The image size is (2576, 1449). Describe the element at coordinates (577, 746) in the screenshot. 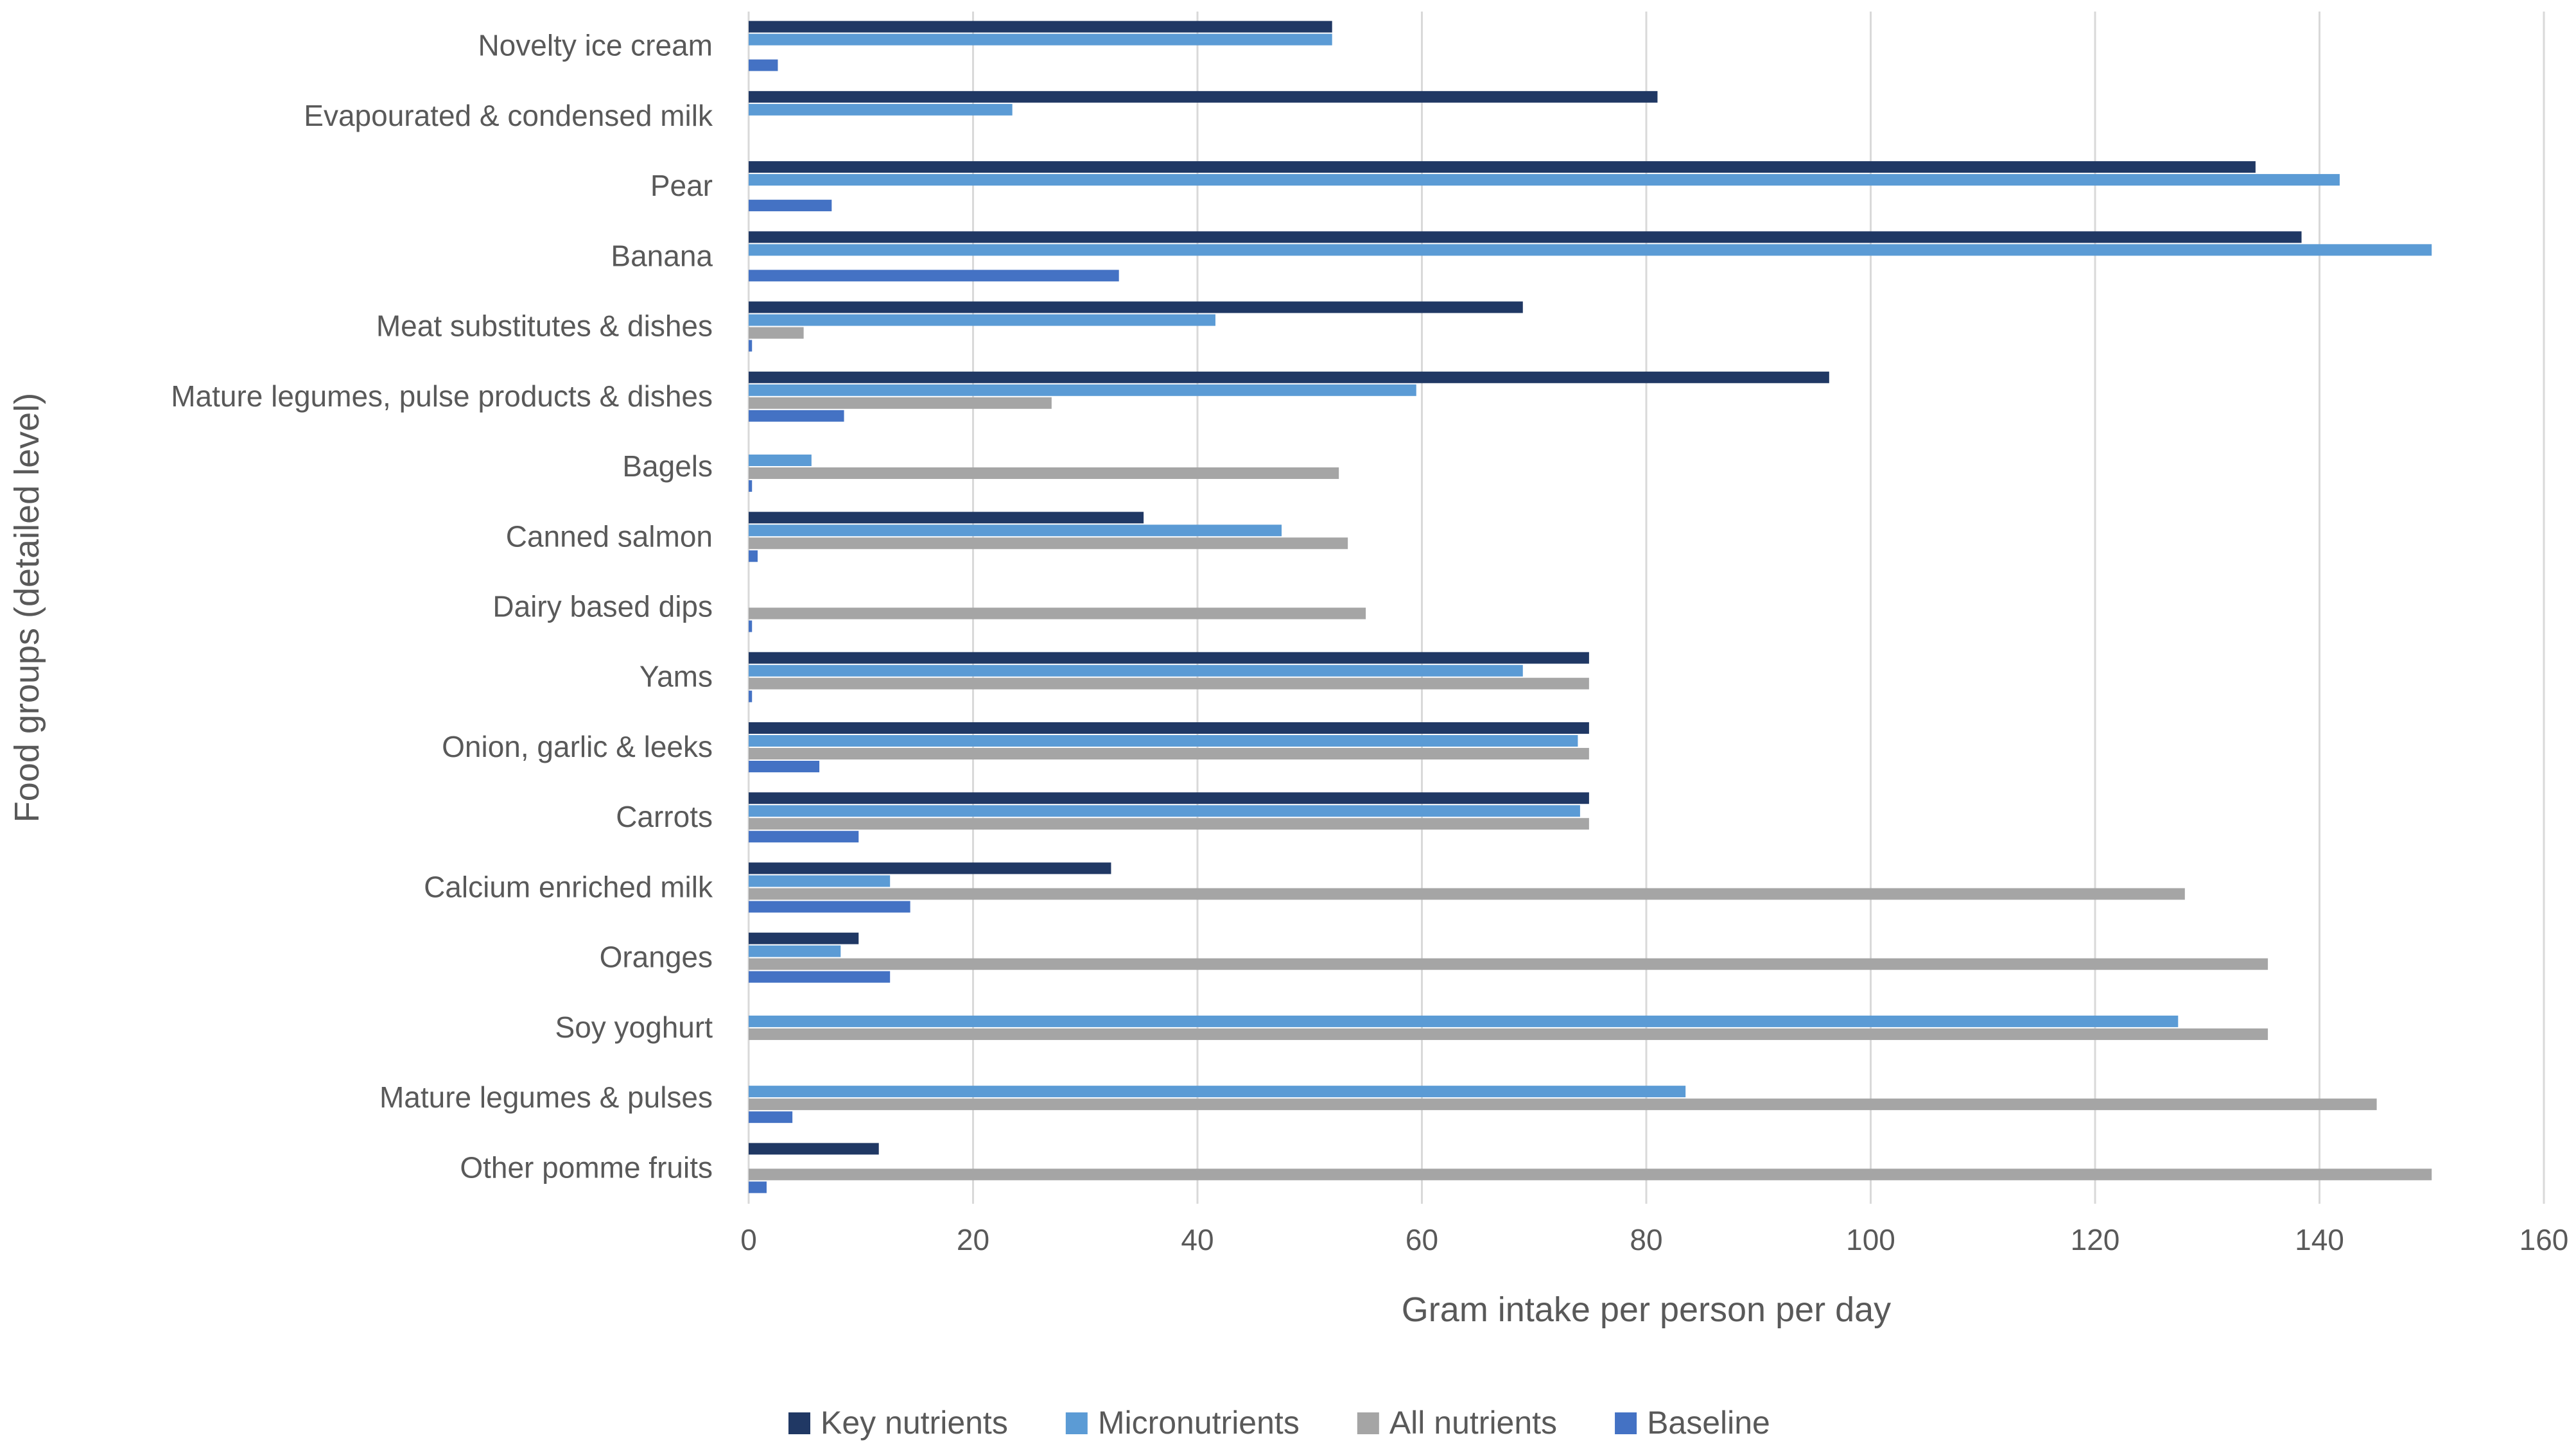

I see `category-label: Onion, garlic & leeks` at that location.